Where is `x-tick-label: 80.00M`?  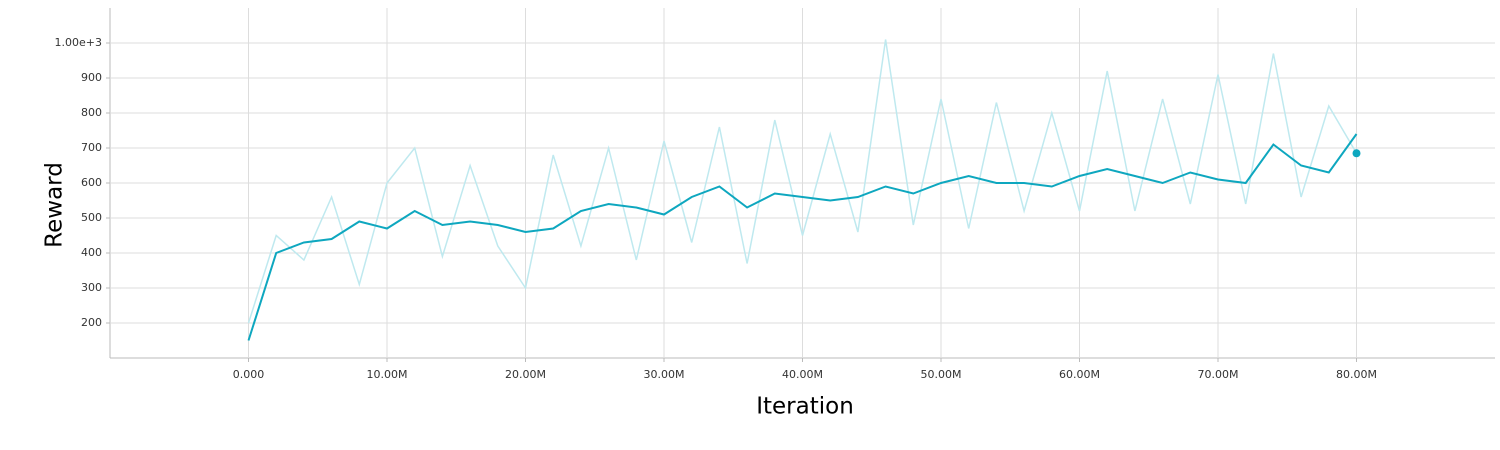
x-tick-label: 80.00M is located at coordinates (1356, 374).